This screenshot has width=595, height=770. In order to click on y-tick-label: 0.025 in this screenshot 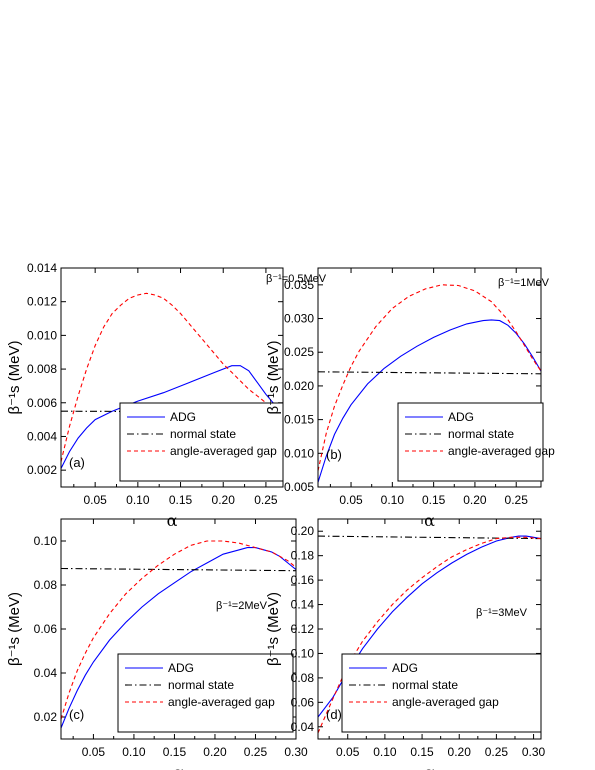, I will do `click(299, 352)`.